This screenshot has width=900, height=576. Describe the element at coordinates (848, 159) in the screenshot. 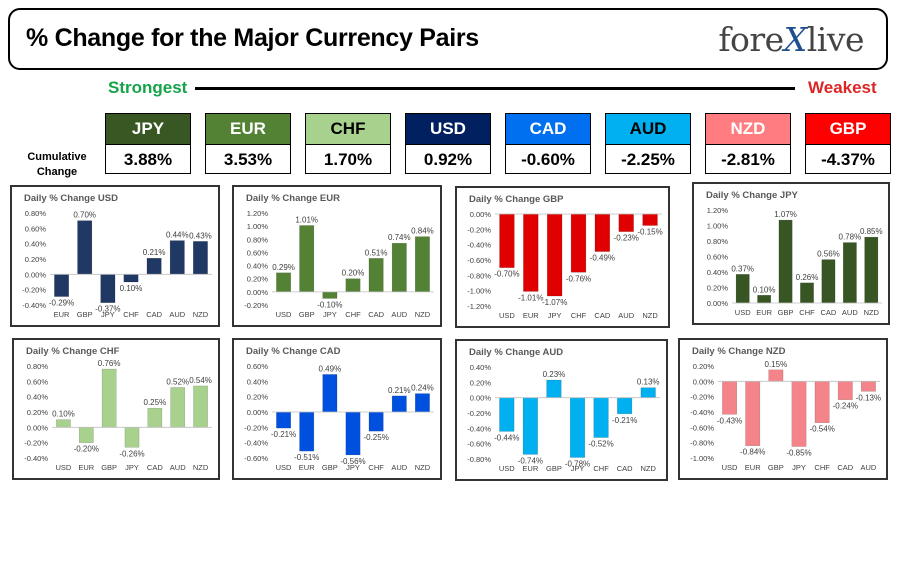

I see `cumulative-change-value: -4.37%` at that location.